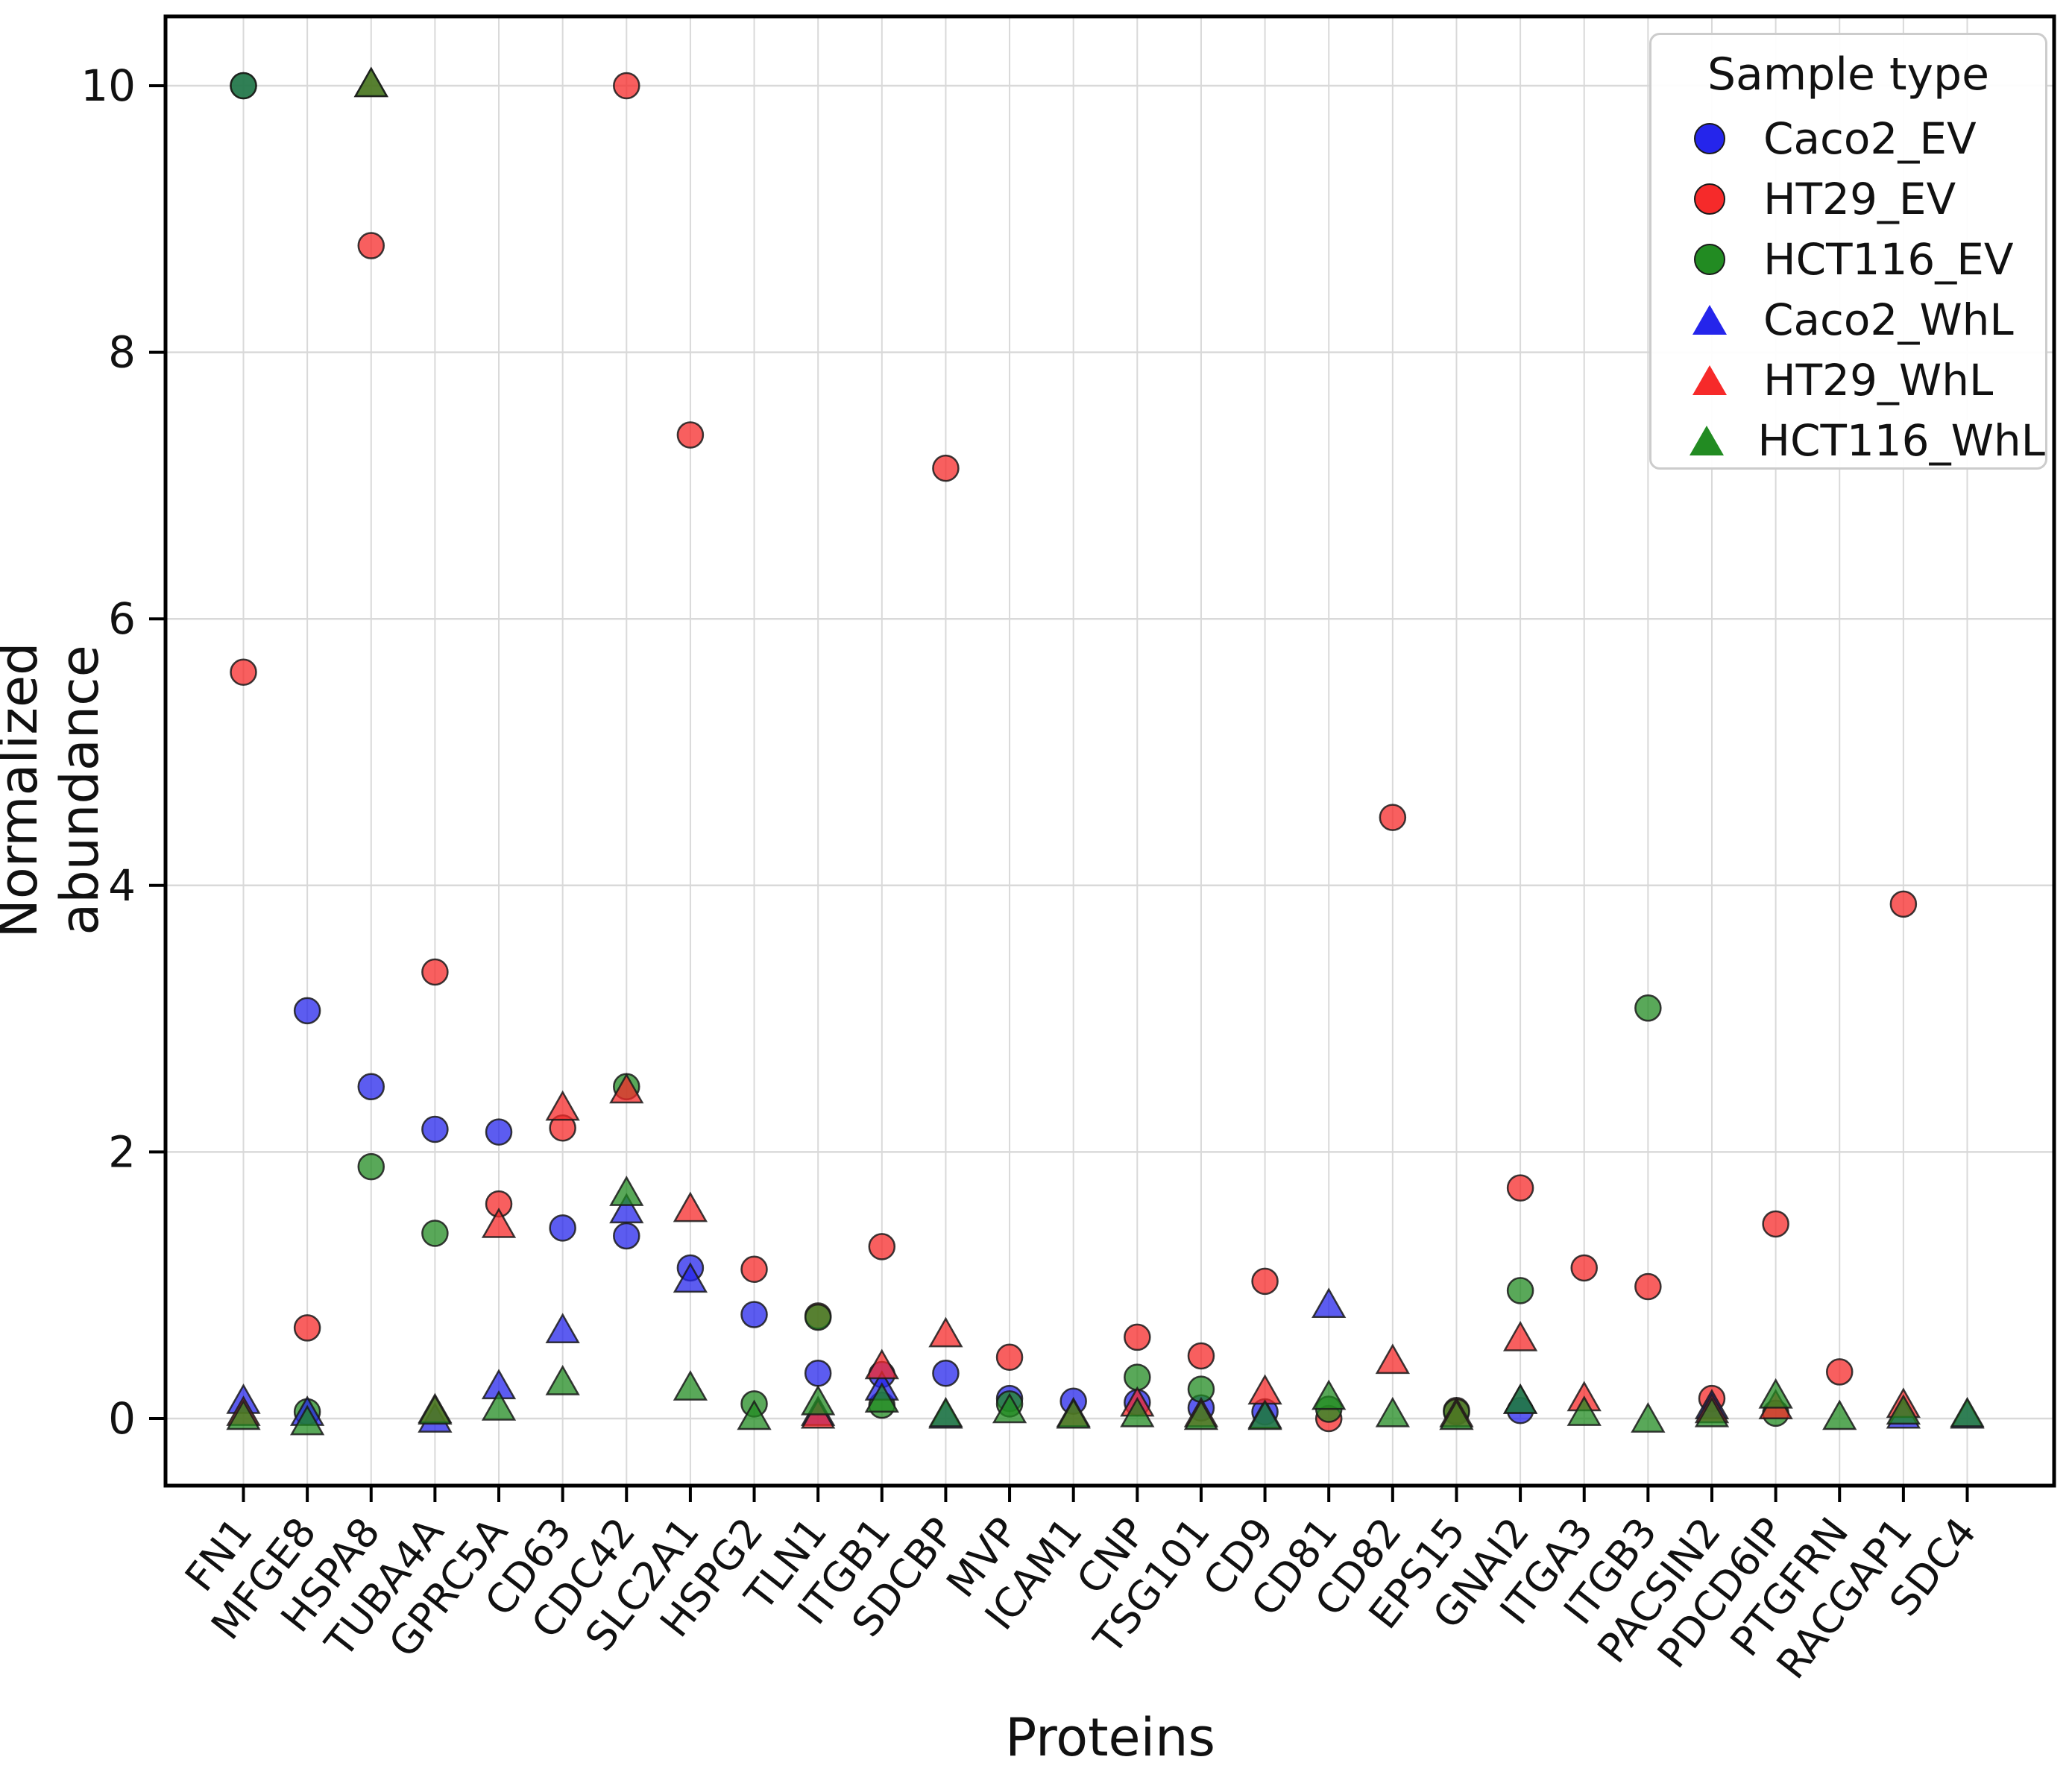 This screenshot has height=1792, width=2072. I want to click on legend-item: HCT116_WhL, so click(1848, 440).